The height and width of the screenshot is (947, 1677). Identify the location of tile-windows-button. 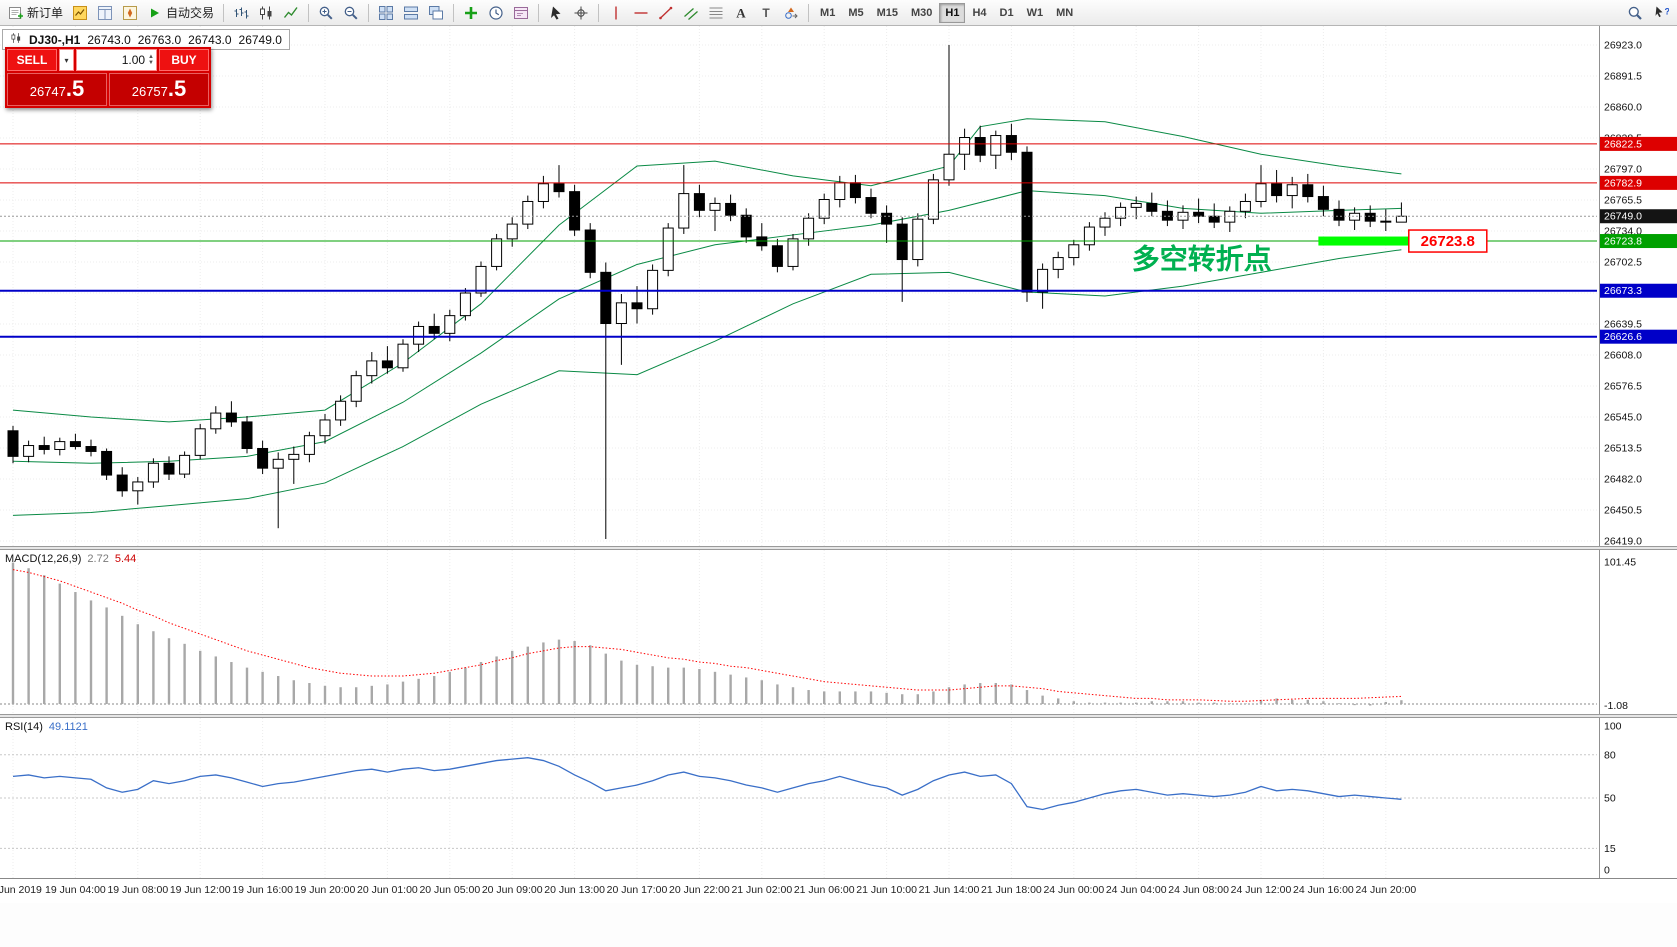
(386, 13).